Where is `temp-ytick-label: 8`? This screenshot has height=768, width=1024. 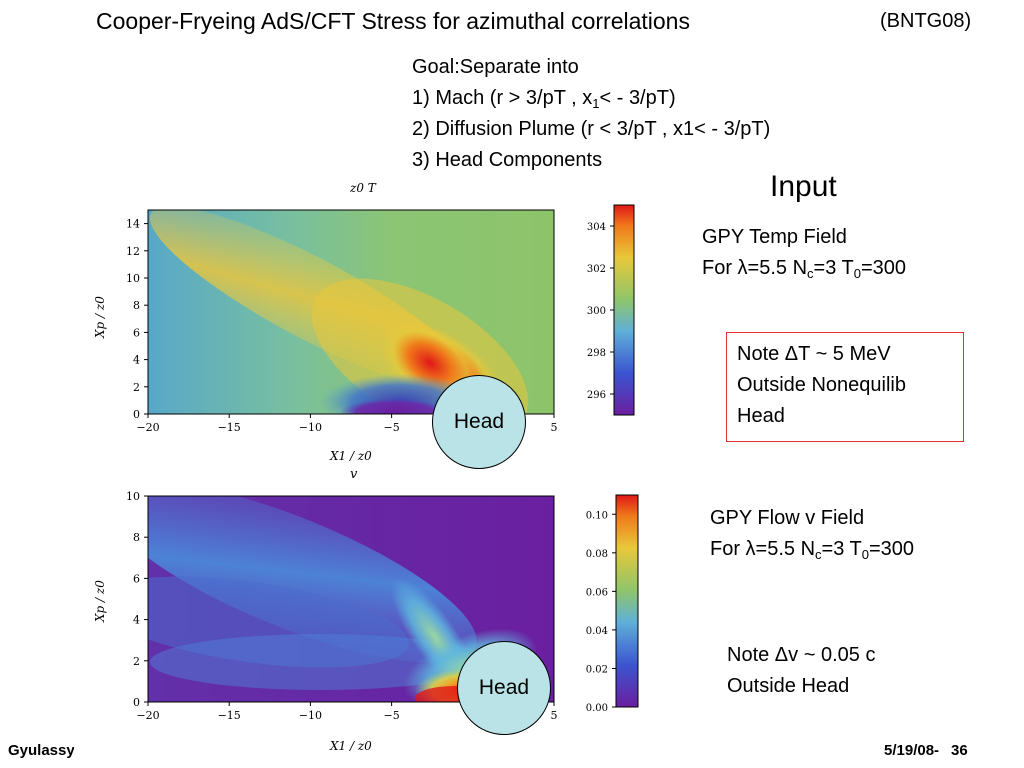
temp-ytick-label: 8 is located at coordinates (136, 305).